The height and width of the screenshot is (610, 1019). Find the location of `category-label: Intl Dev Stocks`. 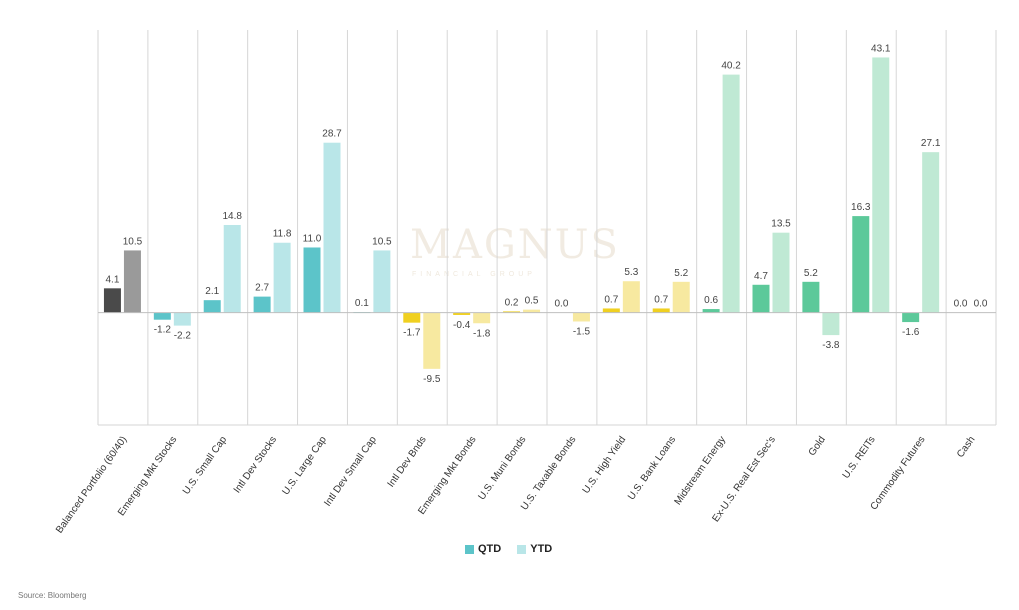

category-label: Intl Dev Stocks is located at coordinates (255, 464).